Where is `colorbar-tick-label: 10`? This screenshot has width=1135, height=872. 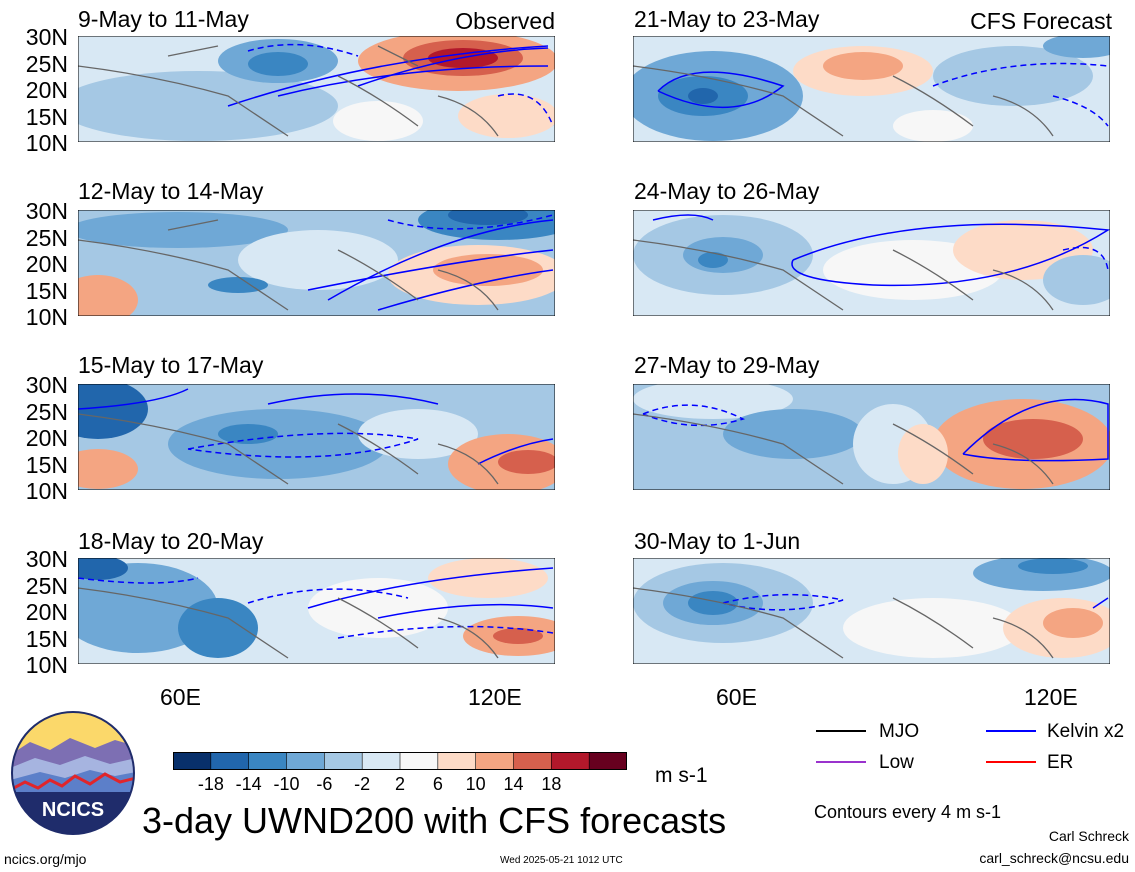 colorbar-tick-label: 10 is located at coordinates (475, 784).